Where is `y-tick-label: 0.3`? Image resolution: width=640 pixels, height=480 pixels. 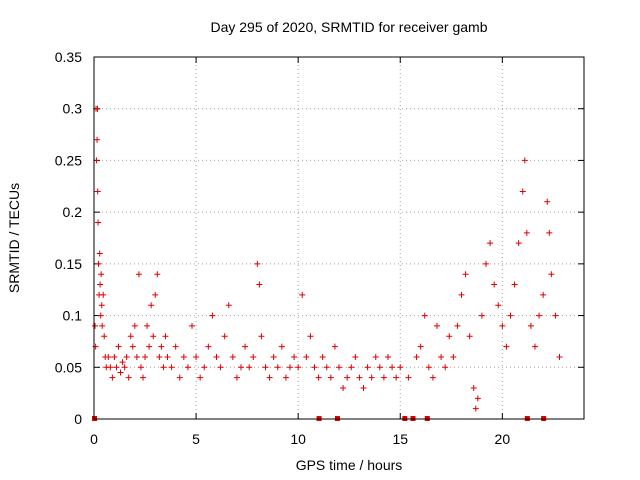
y-tick-label: 0.3 is located at coordinates (73, 109).